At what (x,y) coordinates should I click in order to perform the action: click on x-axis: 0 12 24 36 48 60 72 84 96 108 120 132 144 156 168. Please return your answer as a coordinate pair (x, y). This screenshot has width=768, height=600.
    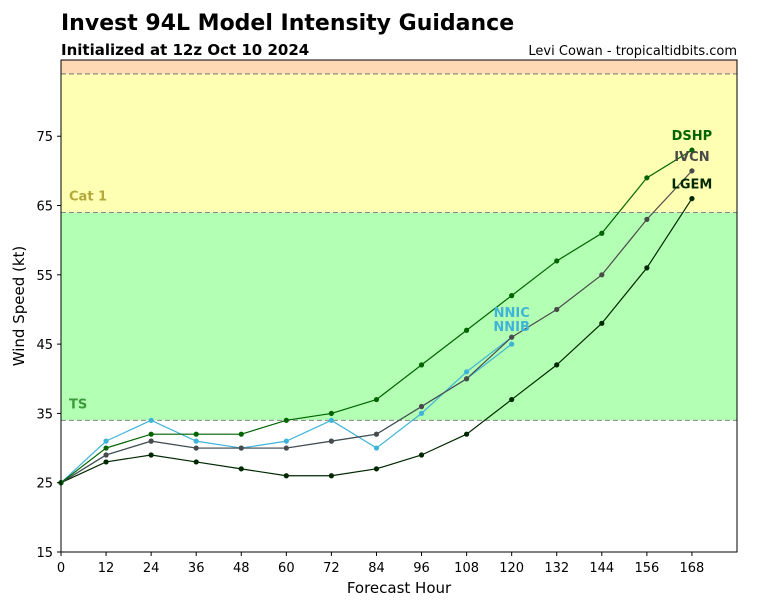
    Looking at the image, I should click on (380, 564).